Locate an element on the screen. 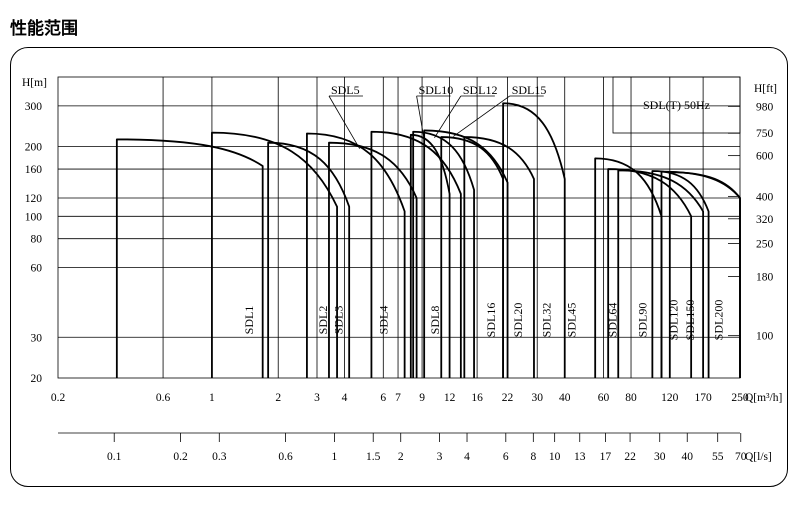 The width and height of the screenshot is (800, 523). x2-tick-label: 8 is located at coordinates (533, 457).